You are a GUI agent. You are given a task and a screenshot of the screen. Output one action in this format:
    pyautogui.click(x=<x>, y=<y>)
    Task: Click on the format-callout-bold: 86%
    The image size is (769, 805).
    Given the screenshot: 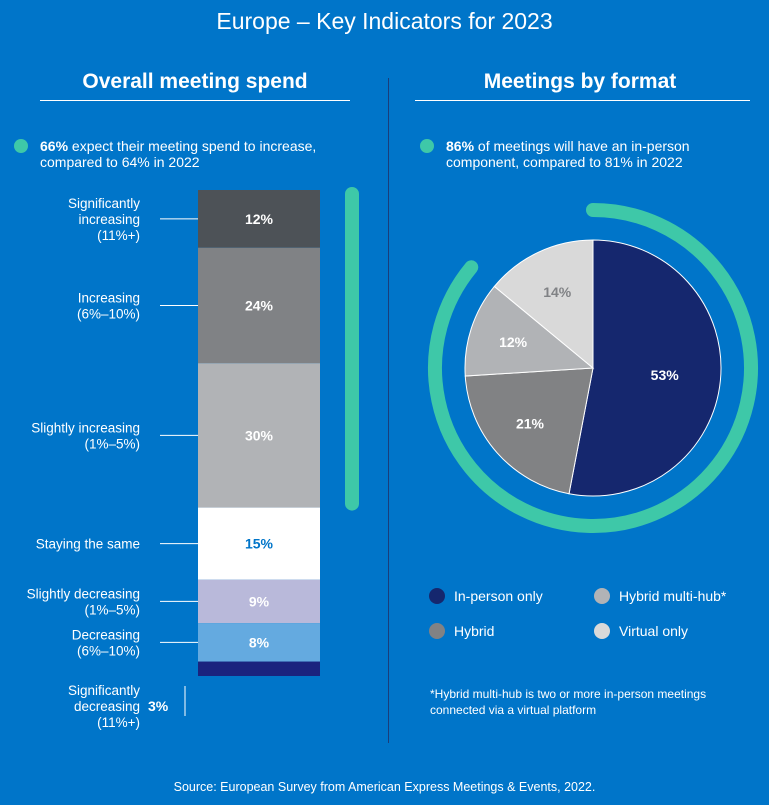 What is the action you would take?
    pyautogui.click(x=460, y=146)
    